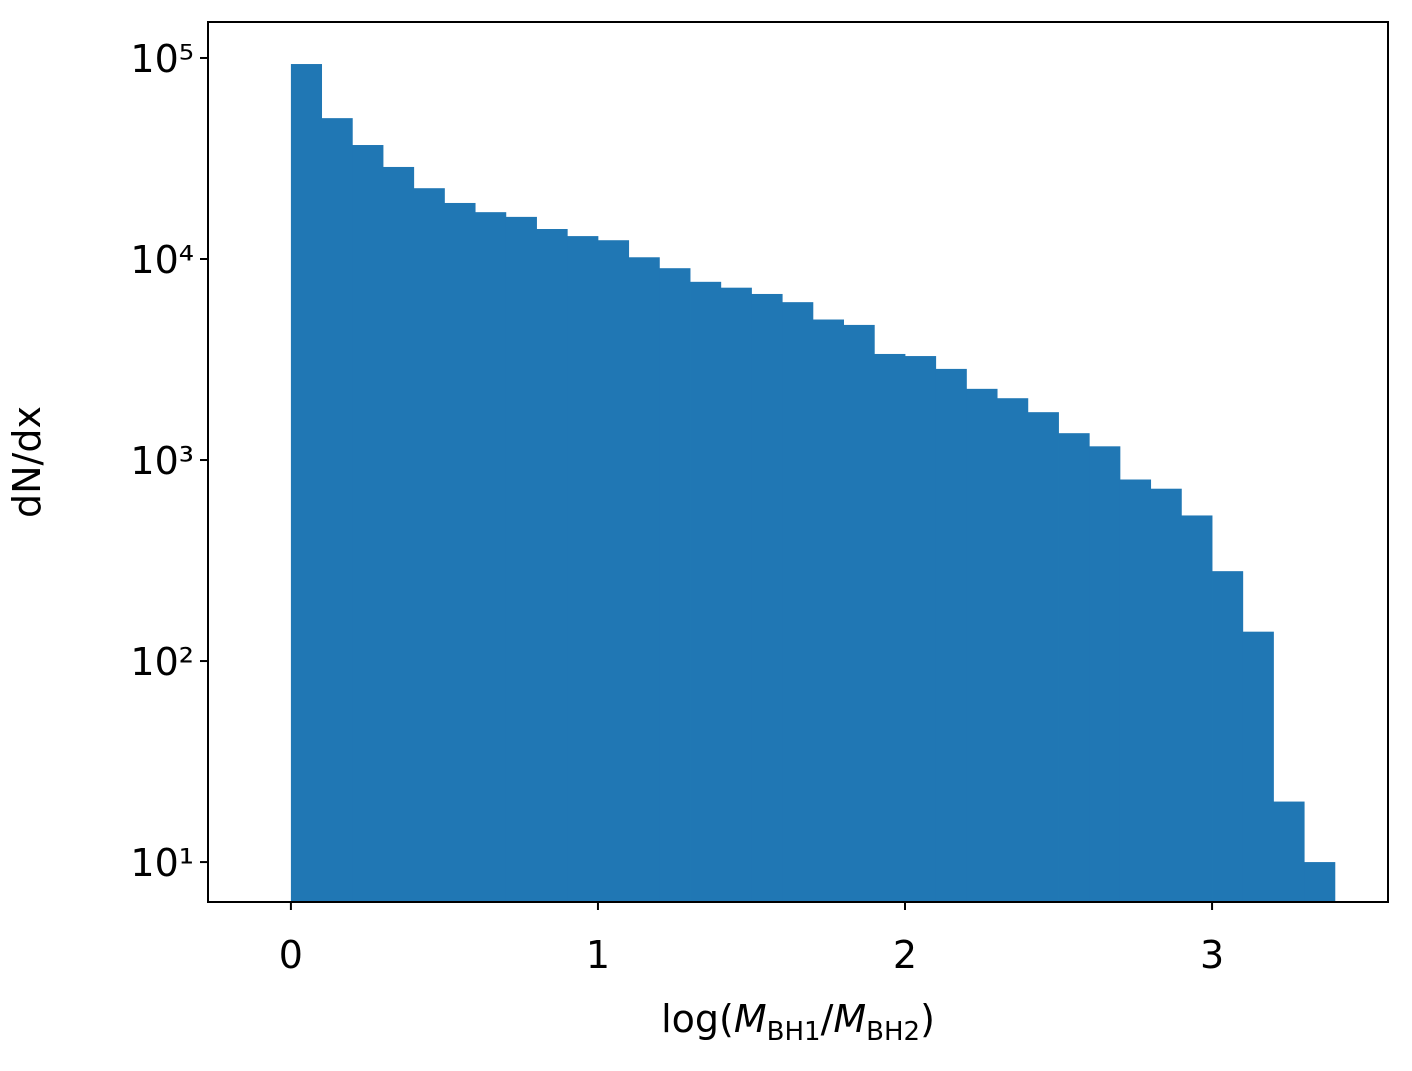 The height and width of the screenshot is (1071, 1412). What do you see at coordinates (893, 1032) in the screenshot?
I see `x-label-part: BH2` at bounding box center [893, 1032].